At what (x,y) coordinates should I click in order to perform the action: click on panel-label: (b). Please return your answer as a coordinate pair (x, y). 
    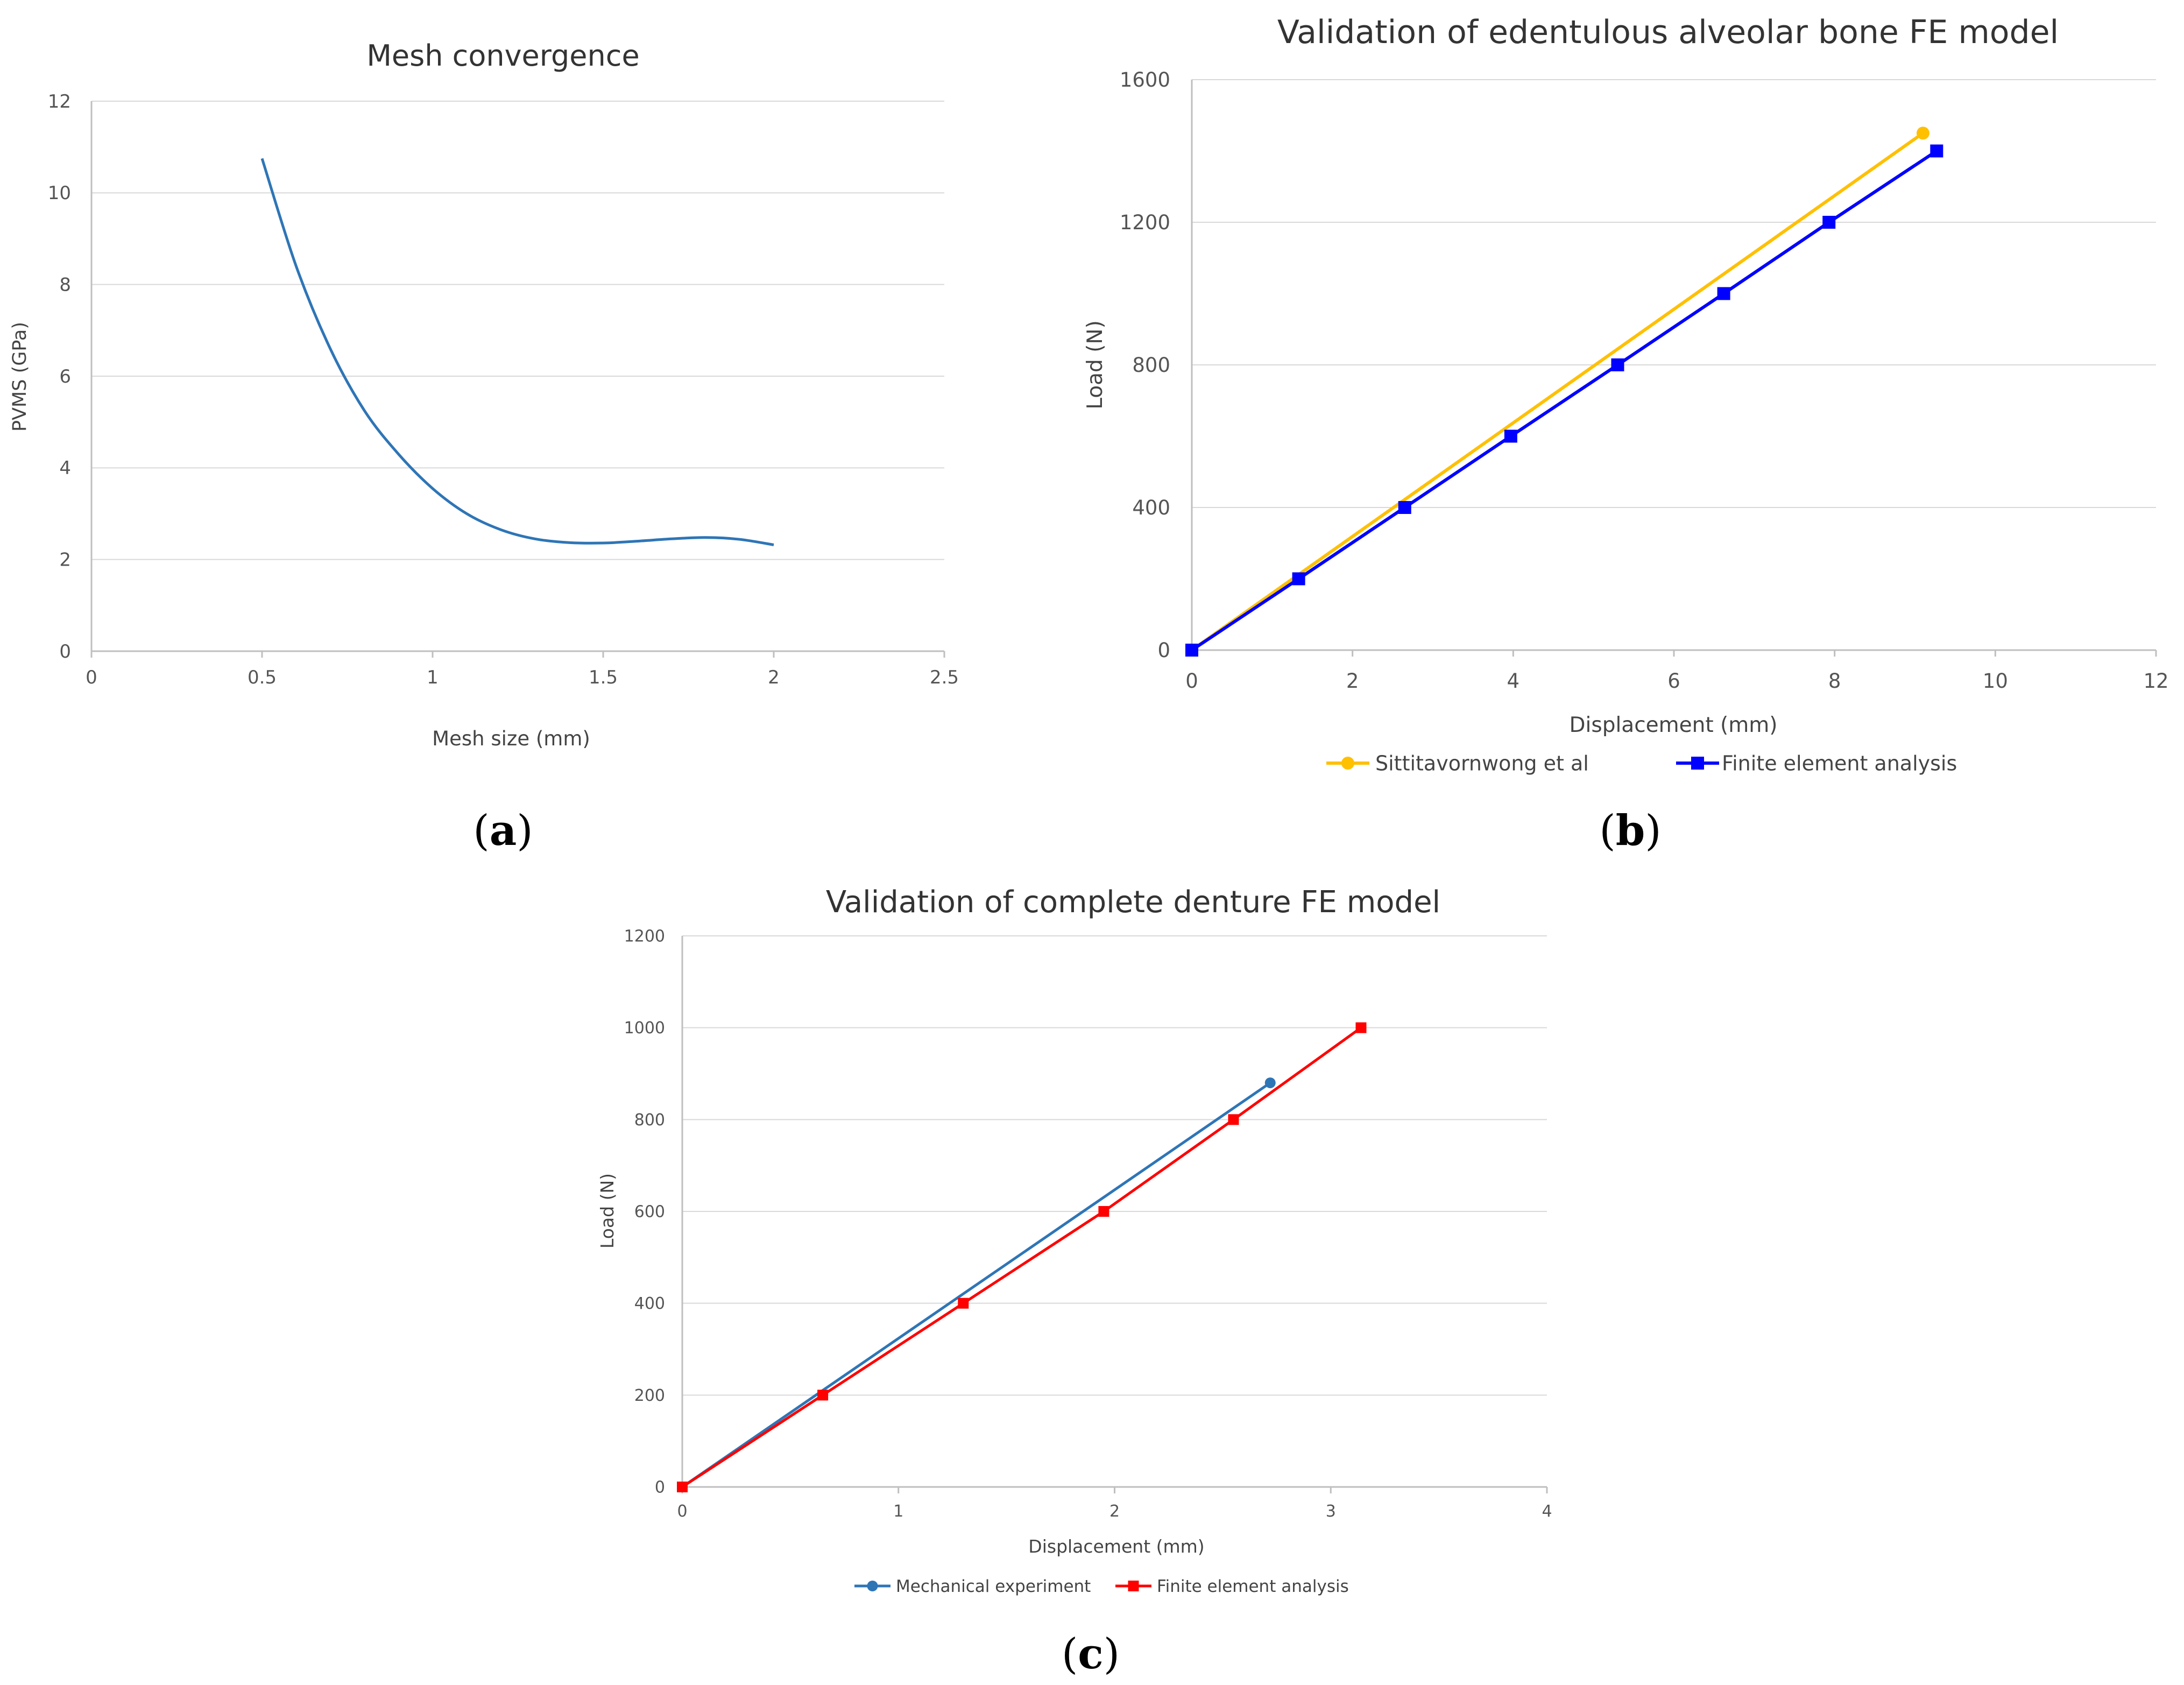
    Looking at the image, I should click on (1630, 830).